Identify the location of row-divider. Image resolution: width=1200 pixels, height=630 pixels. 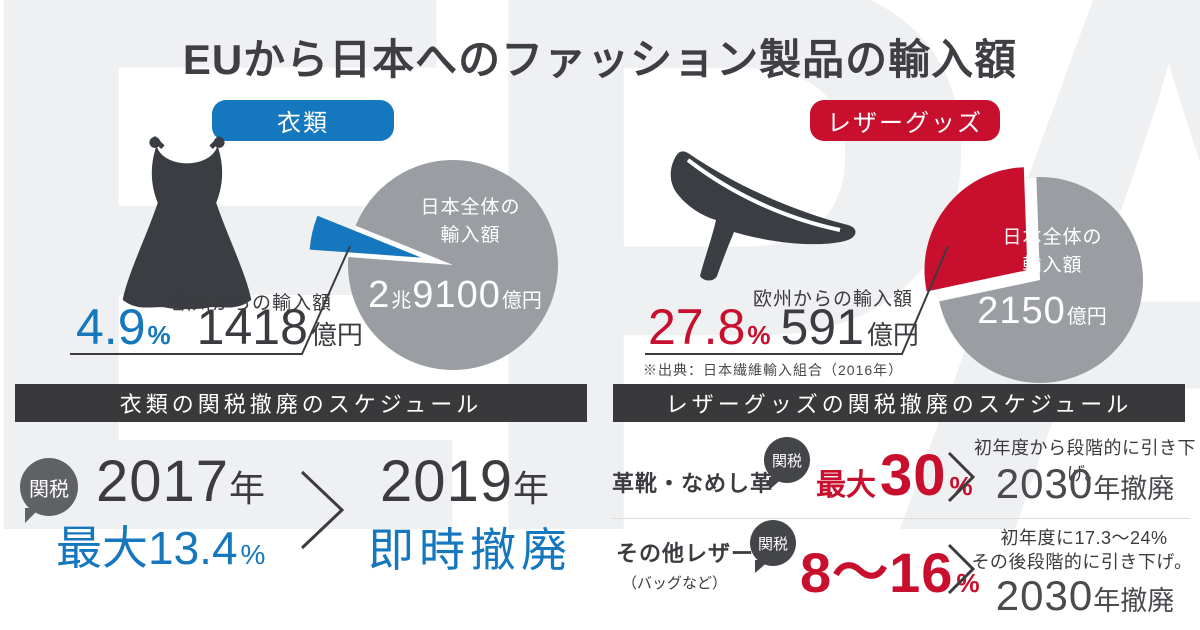
(901, 518).